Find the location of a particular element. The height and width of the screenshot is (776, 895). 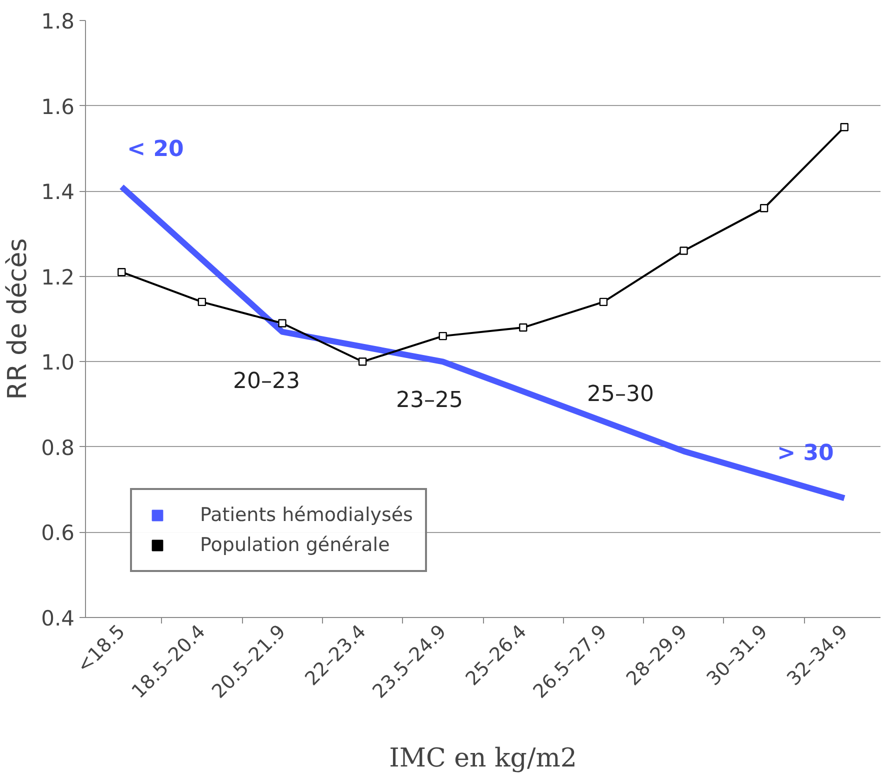

annotation: > 30 is located at coordinates (805, 453).